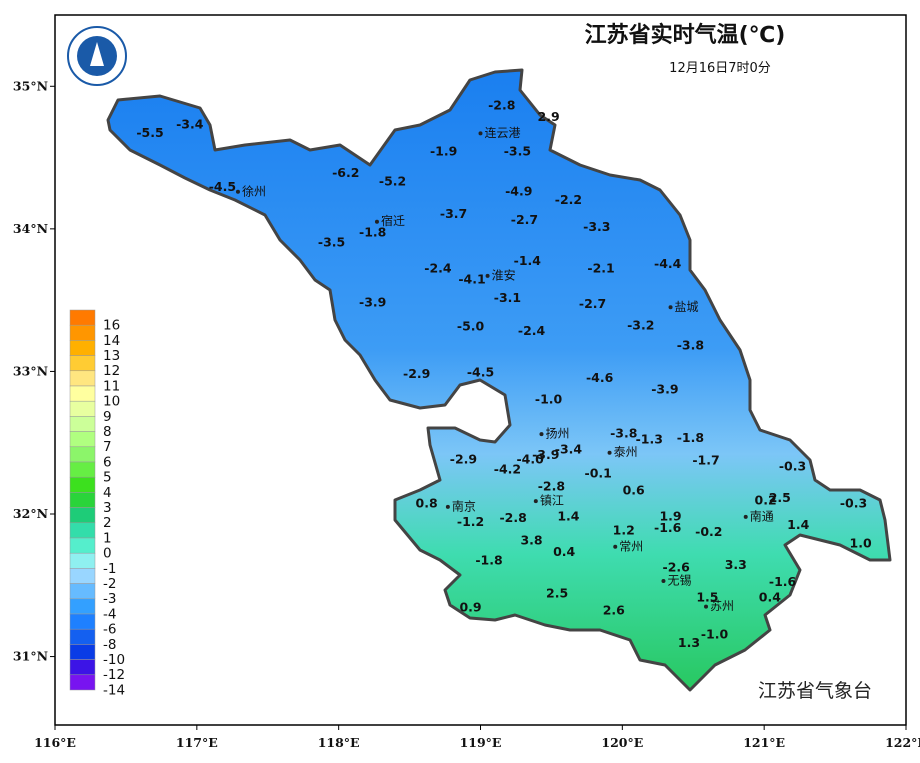 This screenshot has width=920, height=763. What do you see at coordinates (111, 371) in the screenshot?
I see `legend-label: 12` at bounding box center [111, 371].